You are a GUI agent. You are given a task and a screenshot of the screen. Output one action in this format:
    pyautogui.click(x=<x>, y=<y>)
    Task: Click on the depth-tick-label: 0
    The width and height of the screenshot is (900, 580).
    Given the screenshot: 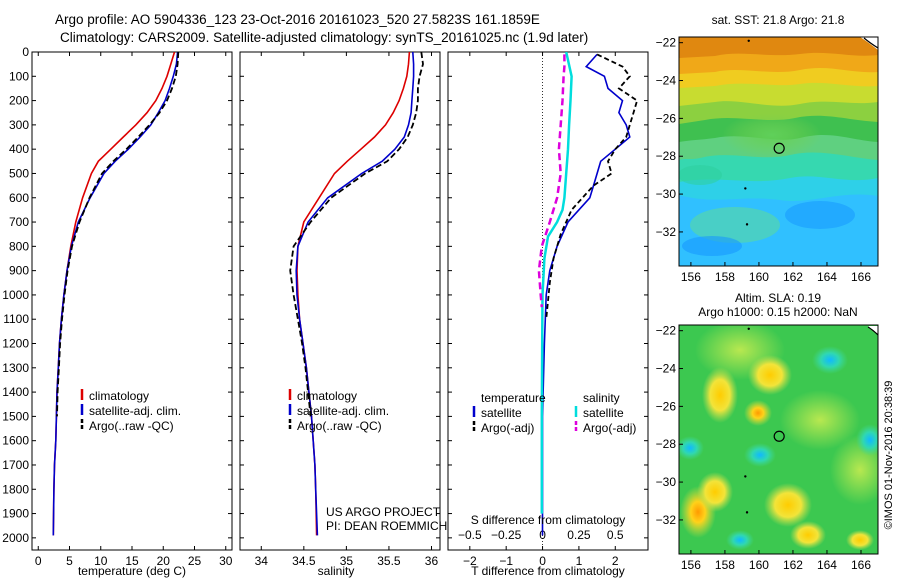 What is the action you would take?
    pyautogui.click(x=25, y=52)
    